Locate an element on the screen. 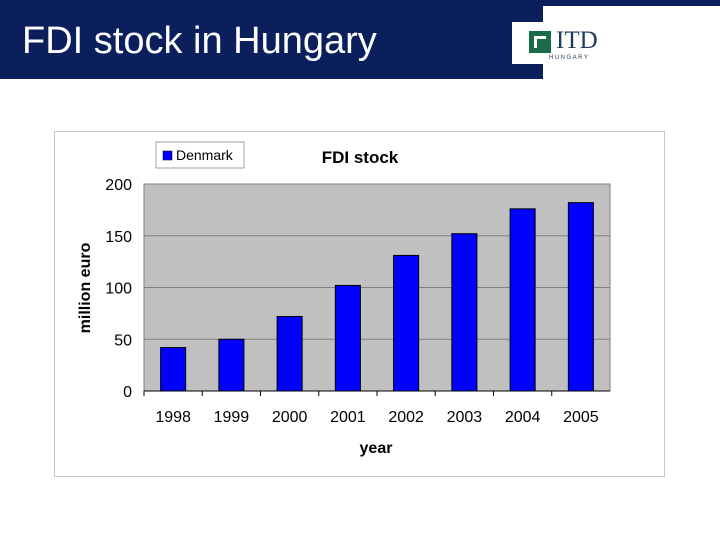 This screenshot has height=540, width=720. y-tick-label: 0 is located at coordinates (127, 392).